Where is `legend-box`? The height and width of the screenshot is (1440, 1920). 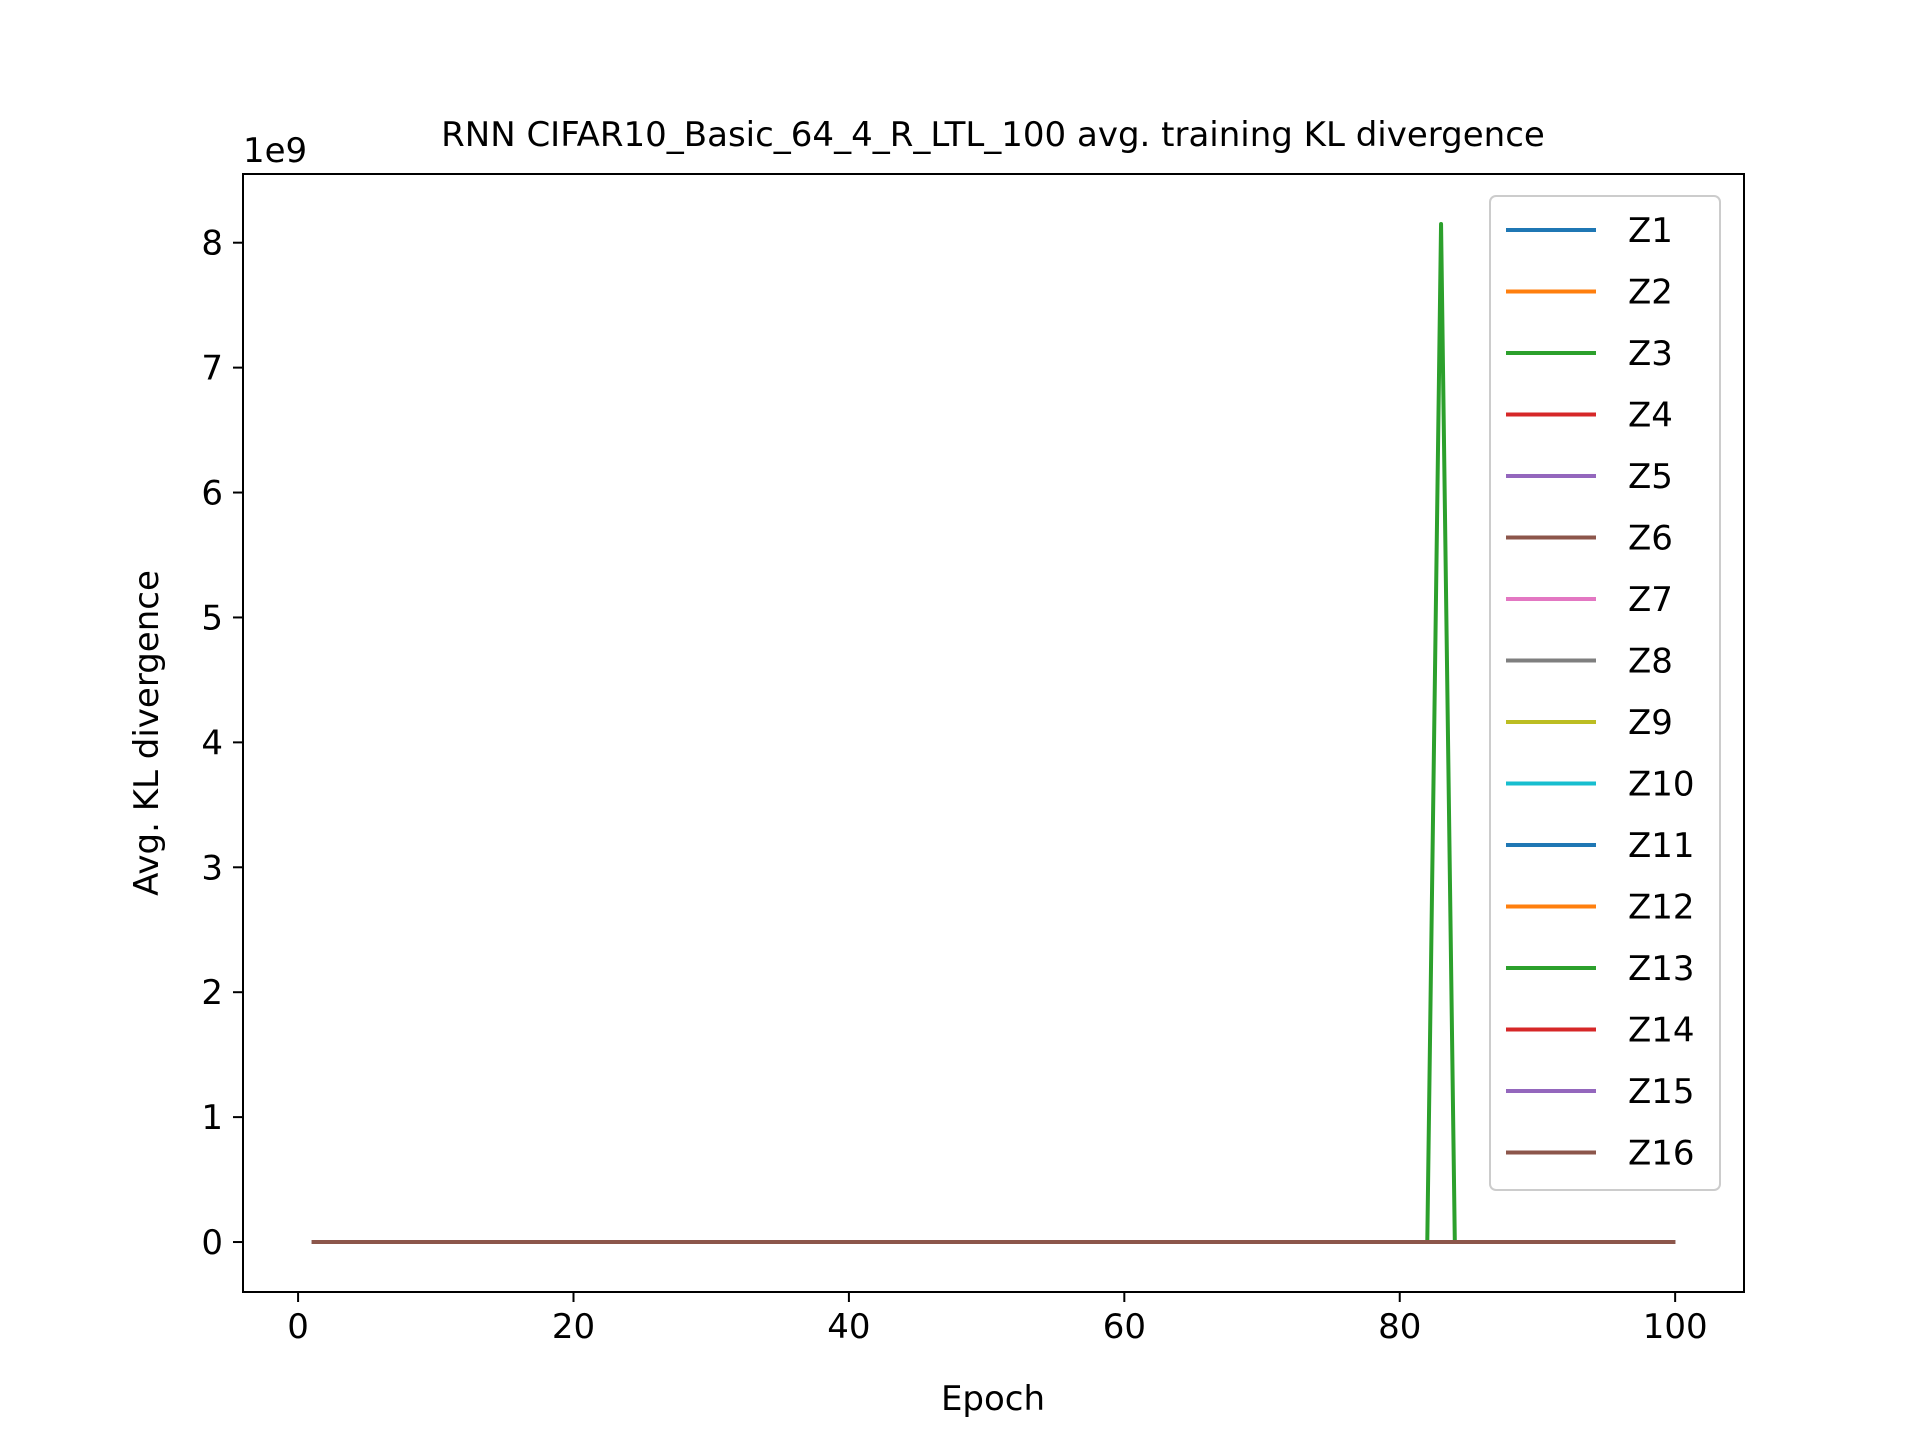
legend-box is located at coordinates (1605, 693).